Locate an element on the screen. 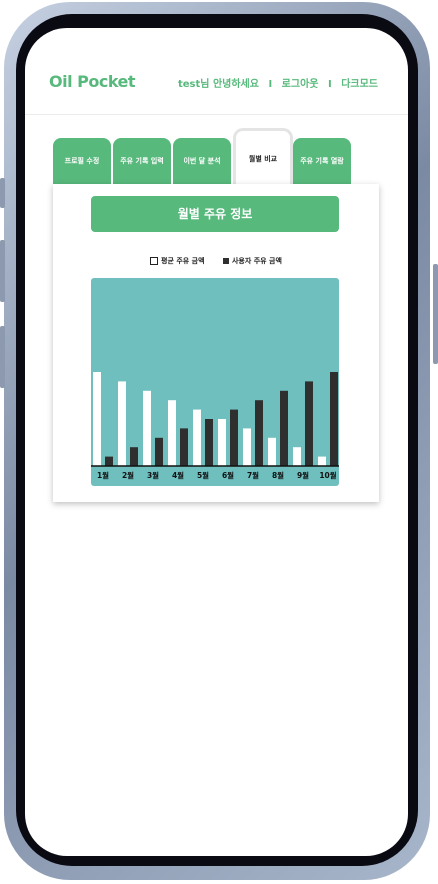 The image size is (438, 884). x-tick-label: 2월 is located at coordinates (128, 475).